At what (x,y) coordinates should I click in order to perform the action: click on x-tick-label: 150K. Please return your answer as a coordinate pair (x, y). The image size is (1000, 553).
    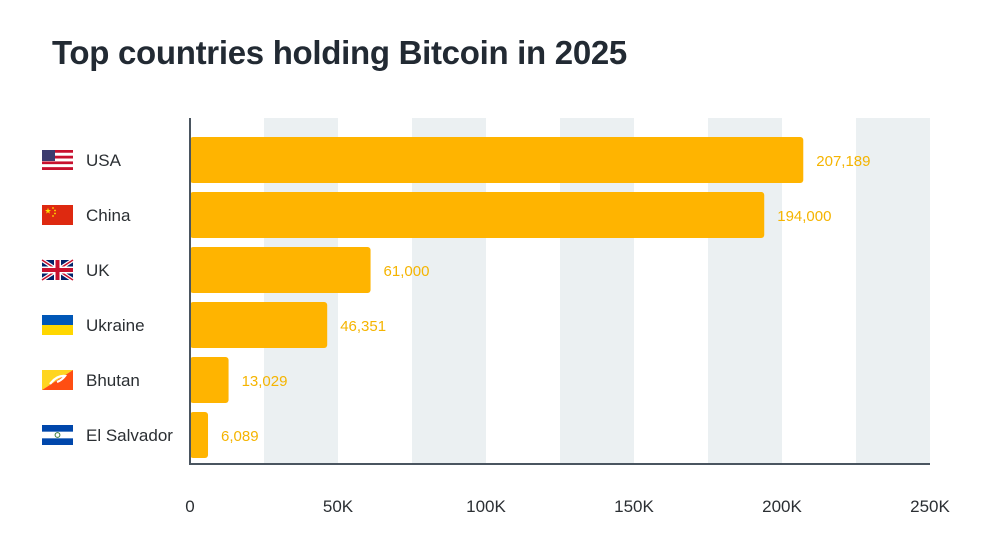
    Looking at the image, I should click on (634, 506).